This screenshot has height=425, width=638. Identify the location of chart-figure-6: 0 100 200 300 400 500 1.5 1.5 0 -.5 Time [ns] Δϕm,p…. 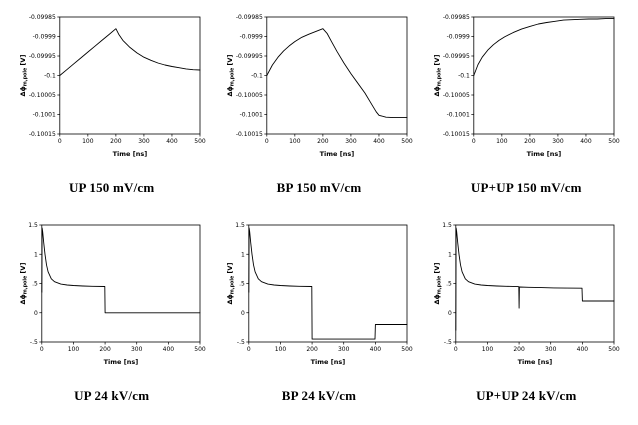
(526, 311).